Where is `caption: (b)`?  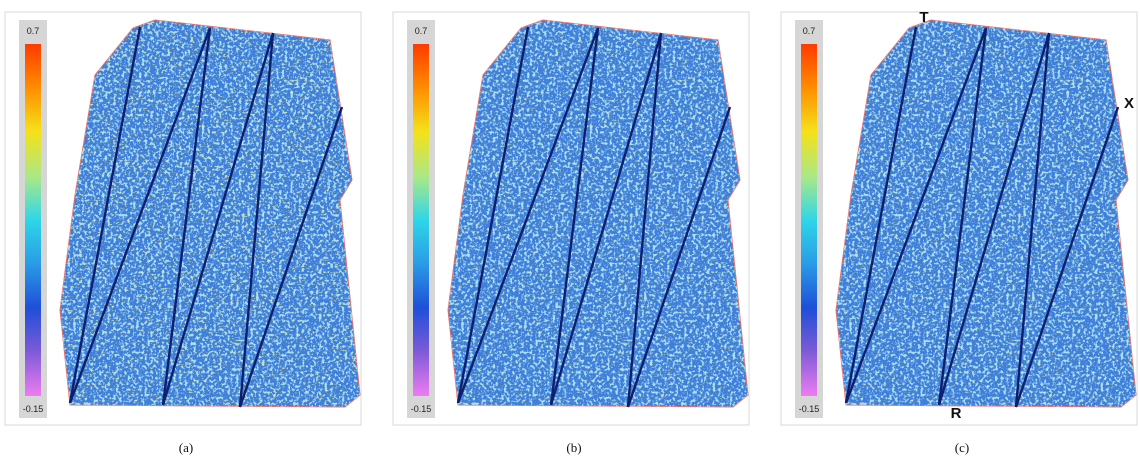
caption: (b) is located at coordinates (573, 447).